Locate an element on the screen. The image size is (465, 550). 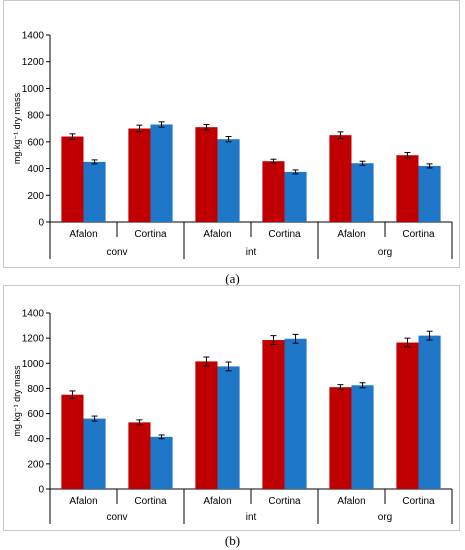
caption-b: (b) is located at coordinates (232, 540).